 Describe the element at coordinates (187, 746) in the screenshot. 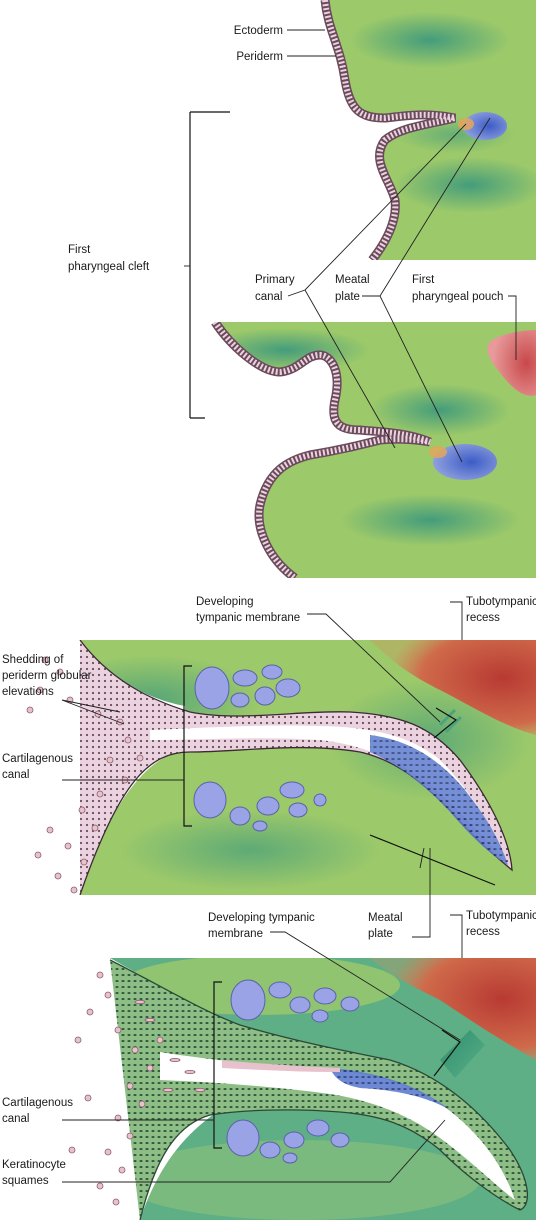

I see `cartilage-bracket-p2` at that location.